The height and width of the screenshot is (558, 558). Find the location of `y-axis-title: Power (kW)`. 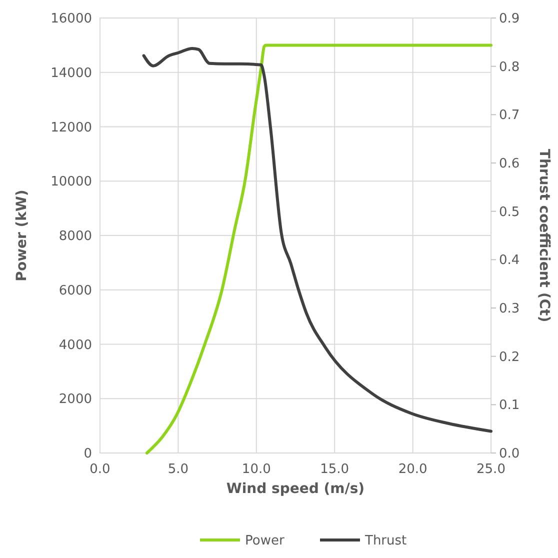

y-axis-title: Power (kW) is located at coordinates (22, 236).